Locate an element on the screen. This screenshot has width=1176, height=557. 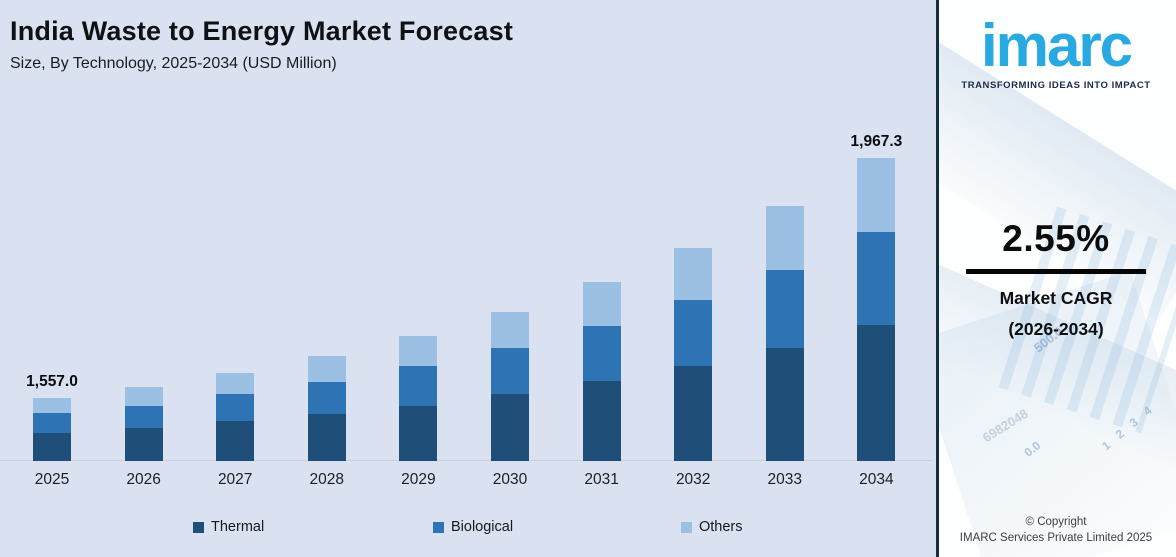
segment-others-2028 is located at coordinates (326, 369).